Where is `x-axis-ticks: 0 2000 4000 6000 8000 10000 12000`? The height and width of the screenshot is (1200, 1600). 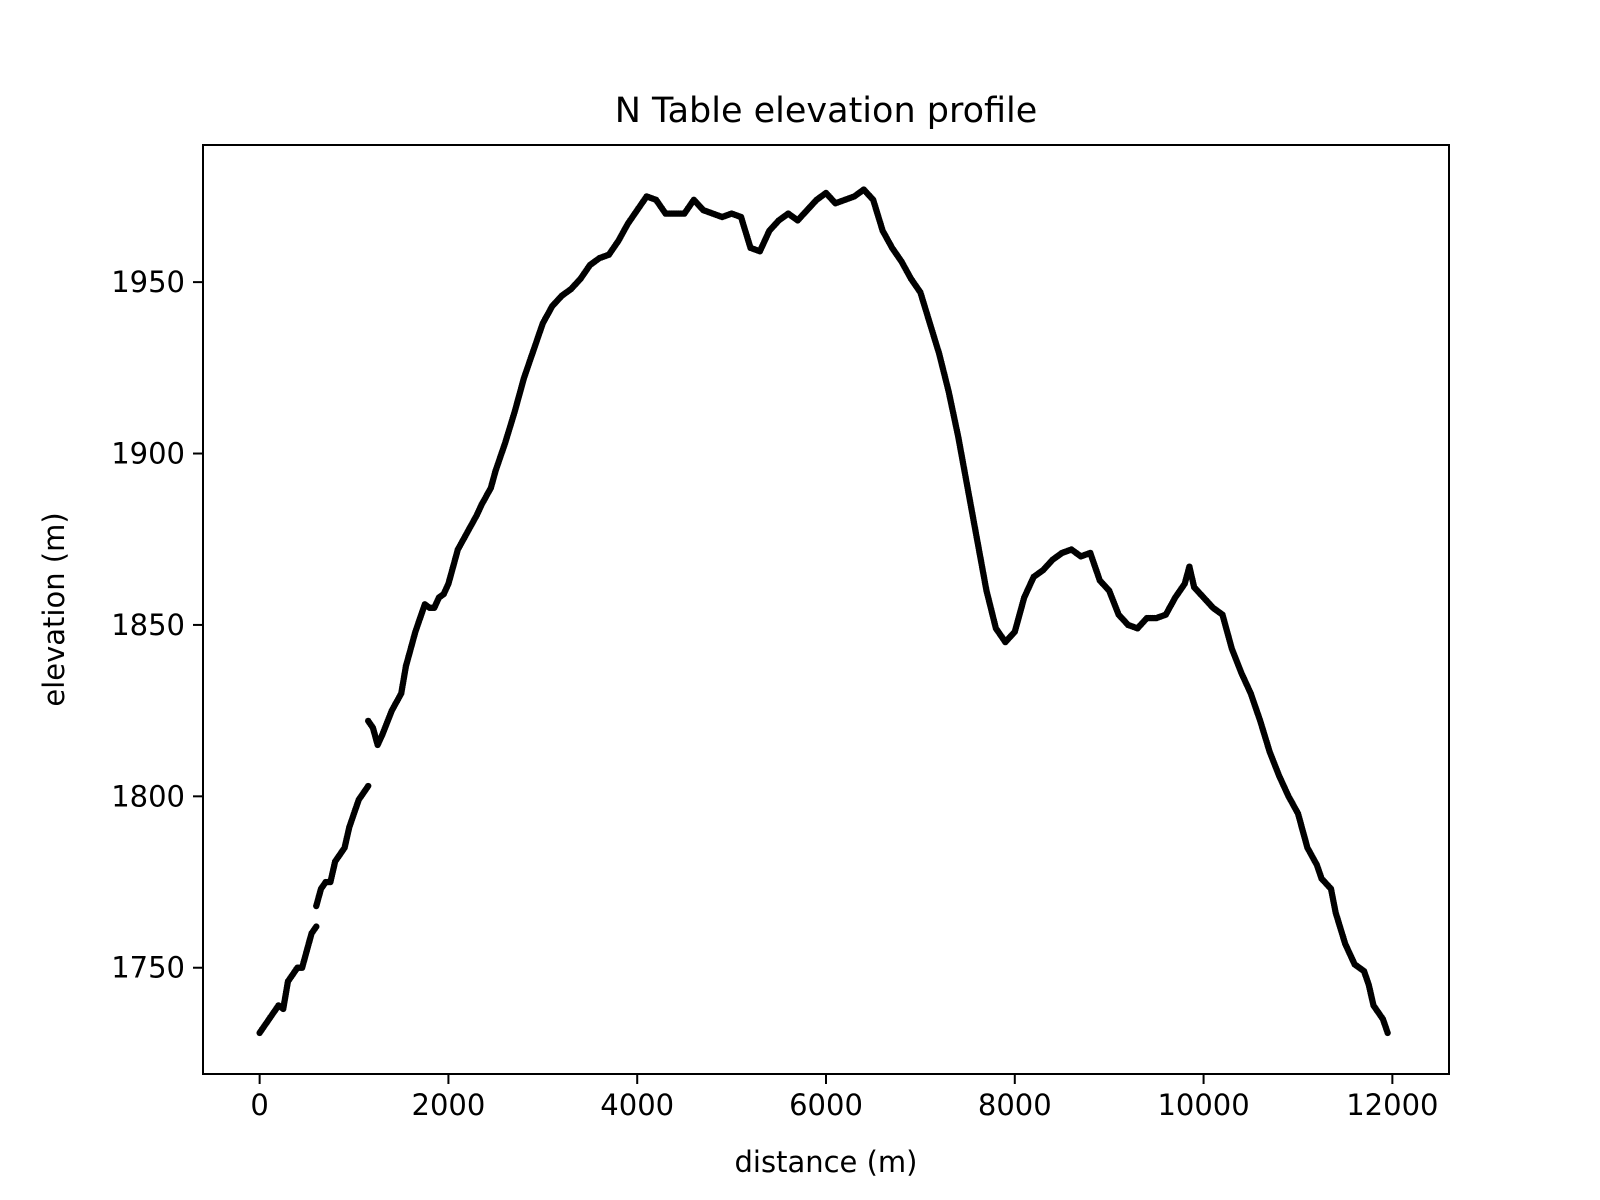
x-axis-ticks: 0 2000 4000 6000 8000 10000 12000 is located at coordinates (844, 1098).